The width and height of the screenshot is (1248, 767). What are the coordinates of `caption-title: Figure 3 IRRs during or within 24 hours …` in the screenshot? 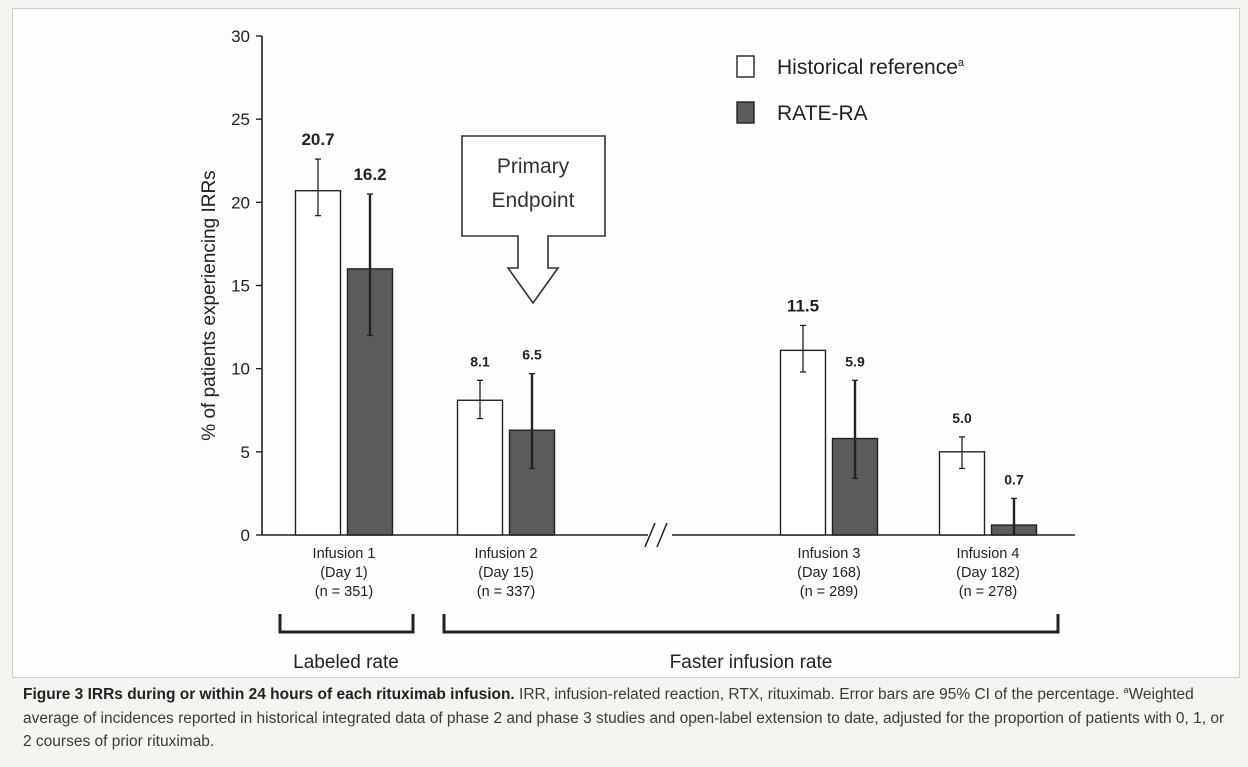 It's located at (269, 694).